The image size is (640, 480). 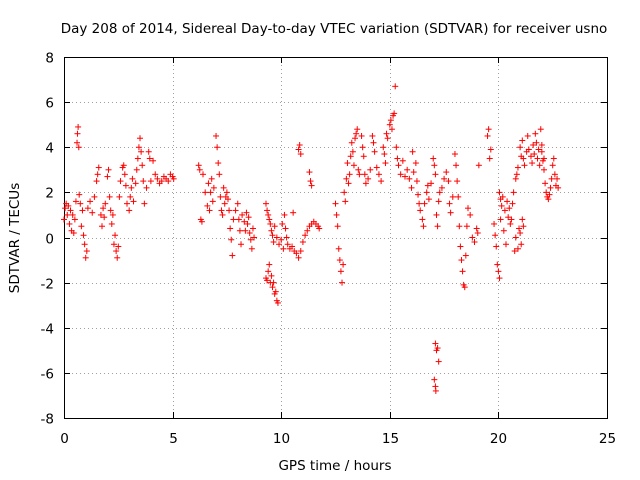 I want to click on y-tick-label: -6, so click(x=47, y=375).